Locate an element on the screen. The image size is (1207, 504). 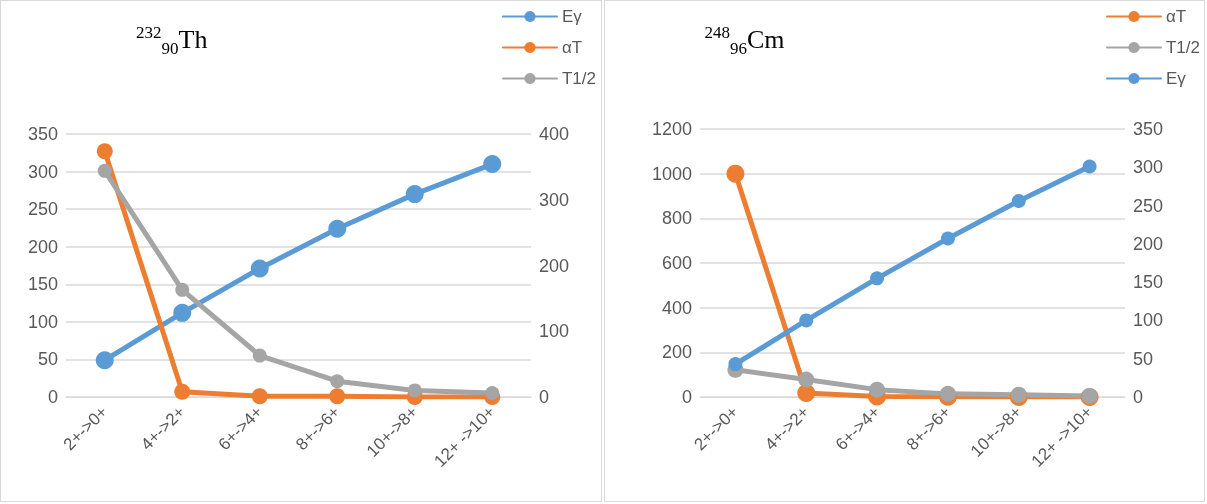
y2-tick-label: 150 is located at coordinates (1147, 282).